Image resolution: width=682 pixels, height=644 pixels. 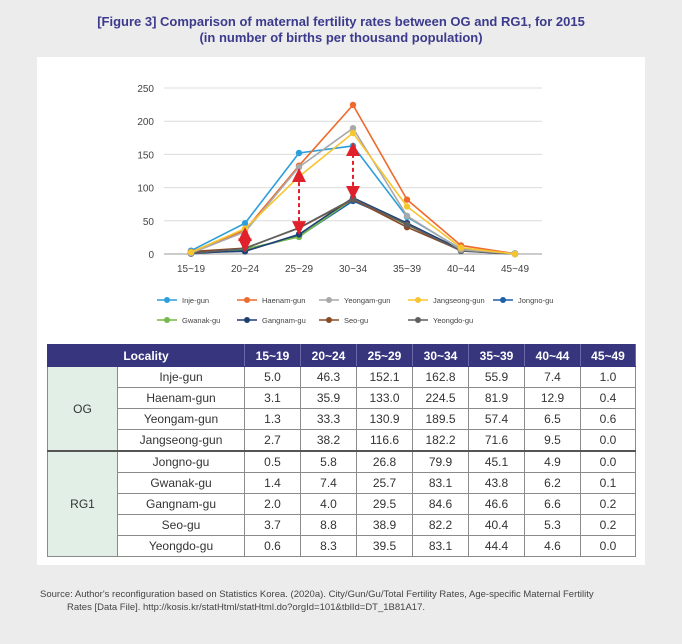 What do you see at coordinates (181, 525) in the screenshot?
I see `locality-cell: Seo-gu` at bounding box center [181, 525].